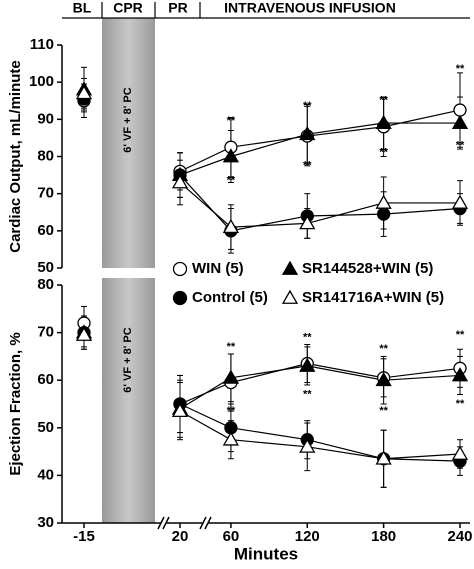  Describe the element at coordinates (383, 536) in the screenshot. I see `x-tick-label: 180` at that location.